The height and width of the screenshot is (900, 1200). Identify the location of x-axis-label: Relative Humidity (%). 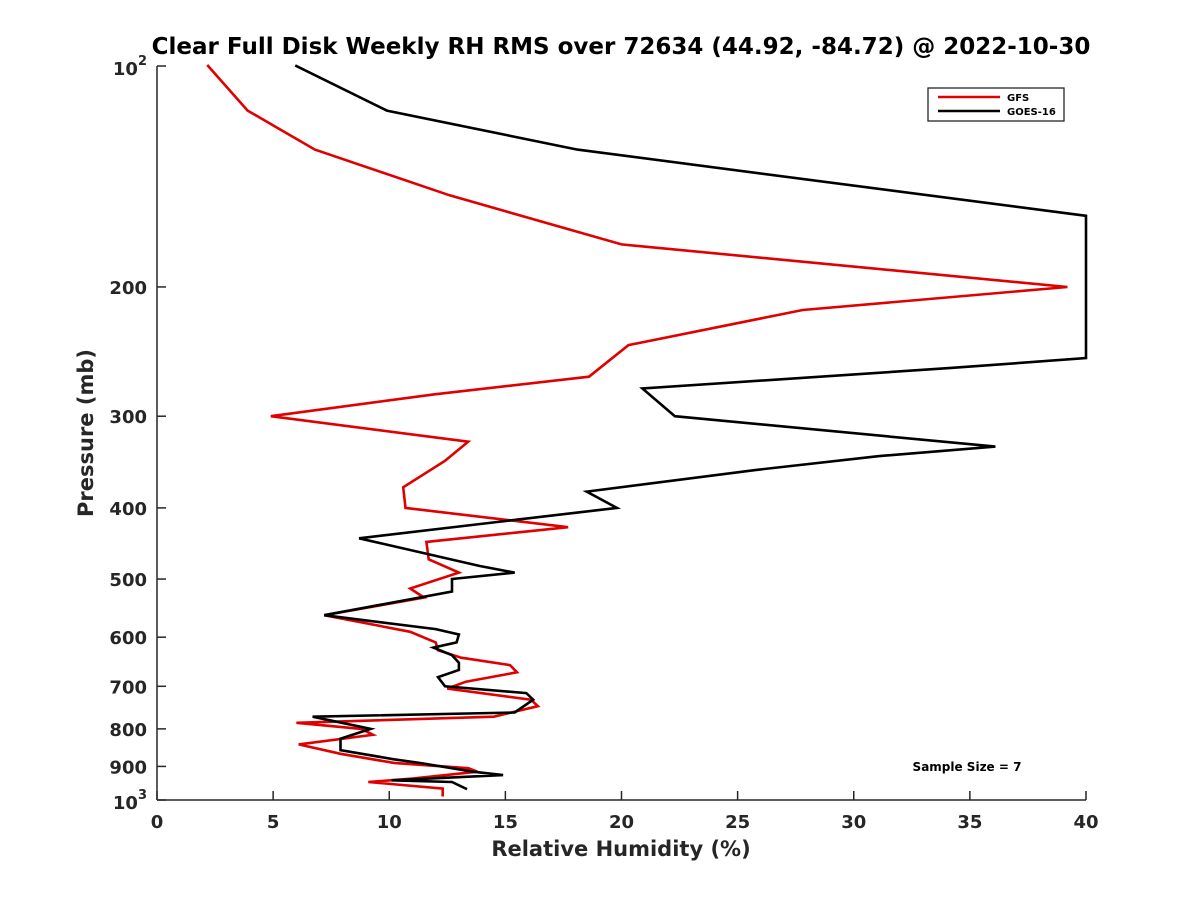
(620, 849).